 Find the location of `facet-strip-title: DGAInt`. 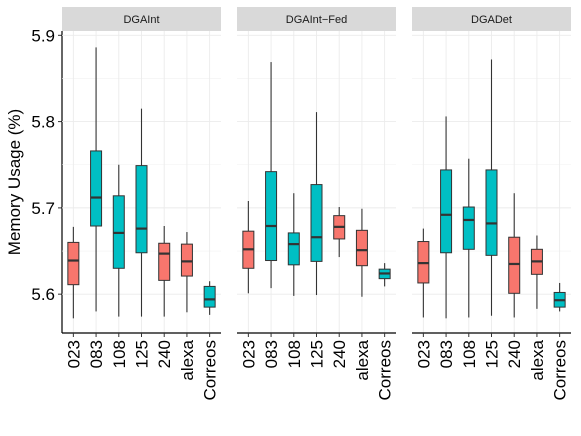

facet-strip-title: DGAInt is located at coordinates (141, 20).